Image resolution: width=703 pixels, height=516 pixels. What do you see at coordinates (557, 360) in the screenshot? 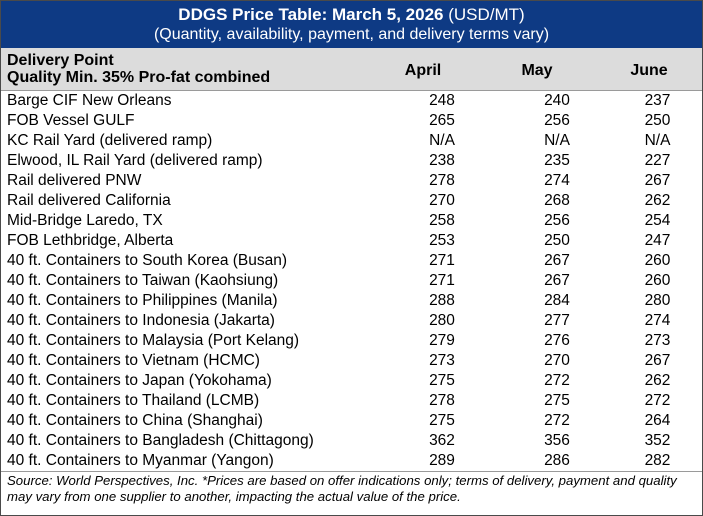
I see `may-price-cell: 270` at bounding box center [557, 360].